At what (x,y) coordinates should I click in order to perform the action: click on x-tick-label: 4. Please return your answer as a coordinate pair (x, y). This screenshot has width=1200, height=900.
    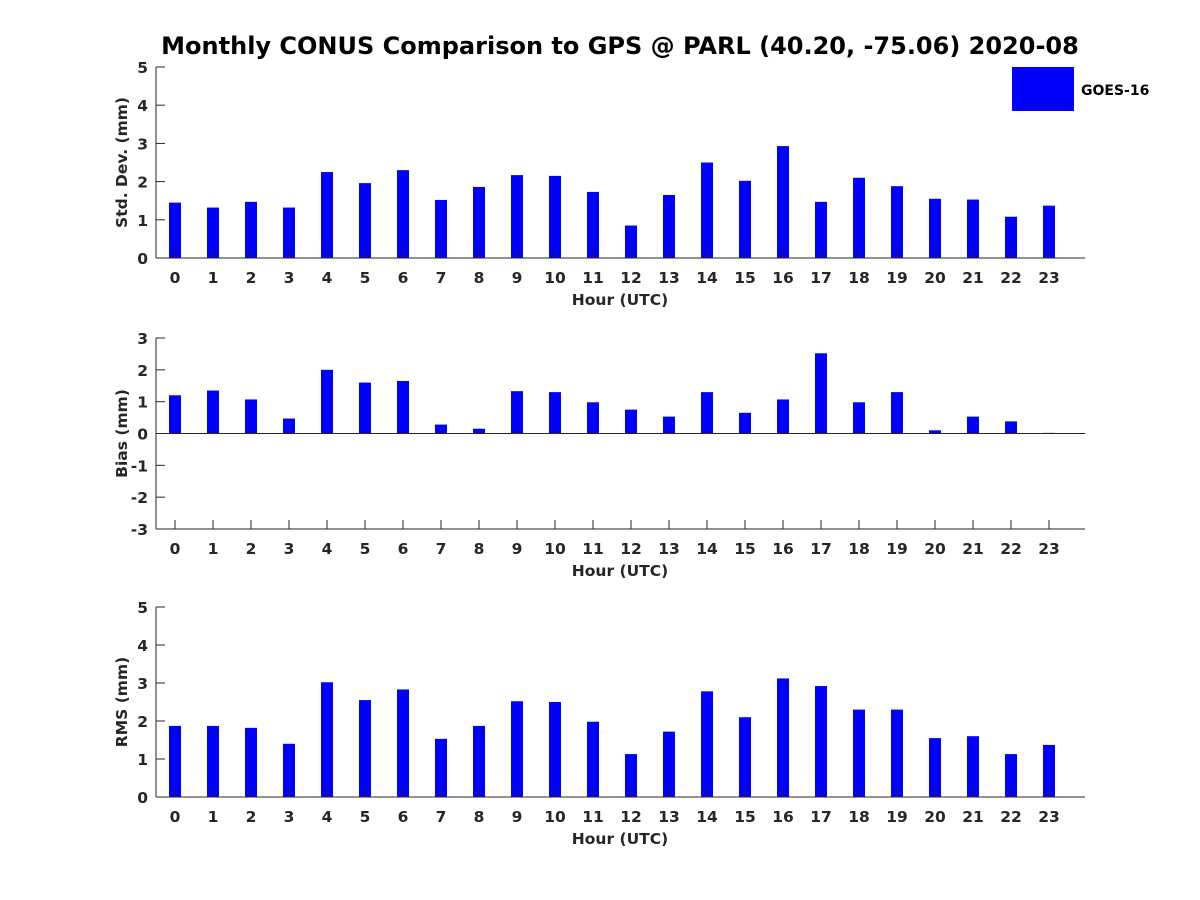
    Looking at the image, I should click on (327, 278).